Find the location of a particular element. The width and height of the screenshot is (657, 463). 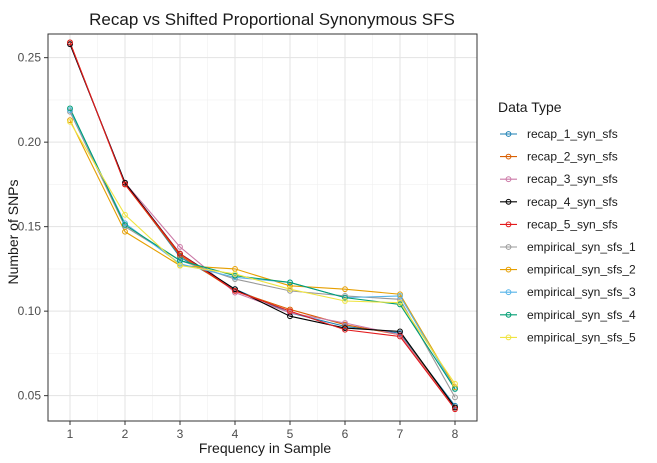

y-tick-label: 0.25 is located at coordinates (30, 58).